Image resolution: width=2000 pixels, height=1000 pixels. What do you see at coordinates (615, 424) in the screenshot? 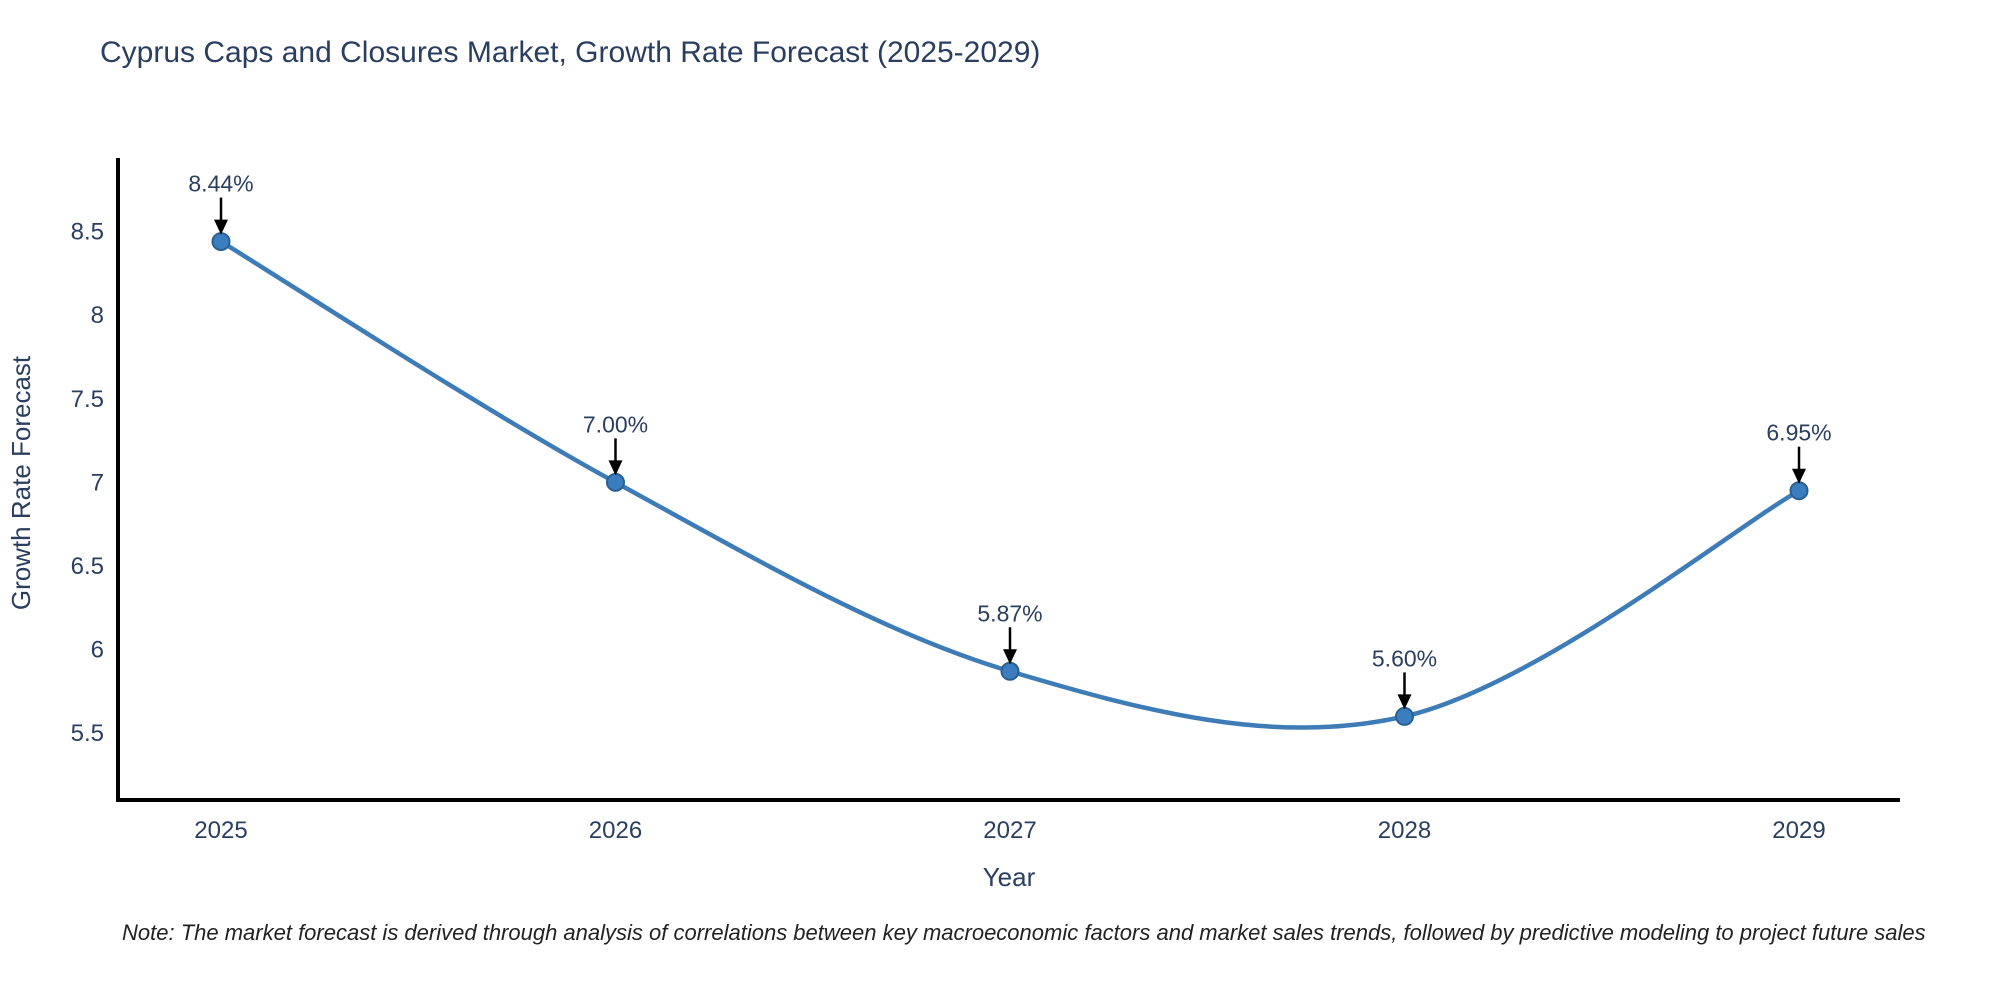
I see `annotation-label: 7.00%` at bounding box center [615, 424].